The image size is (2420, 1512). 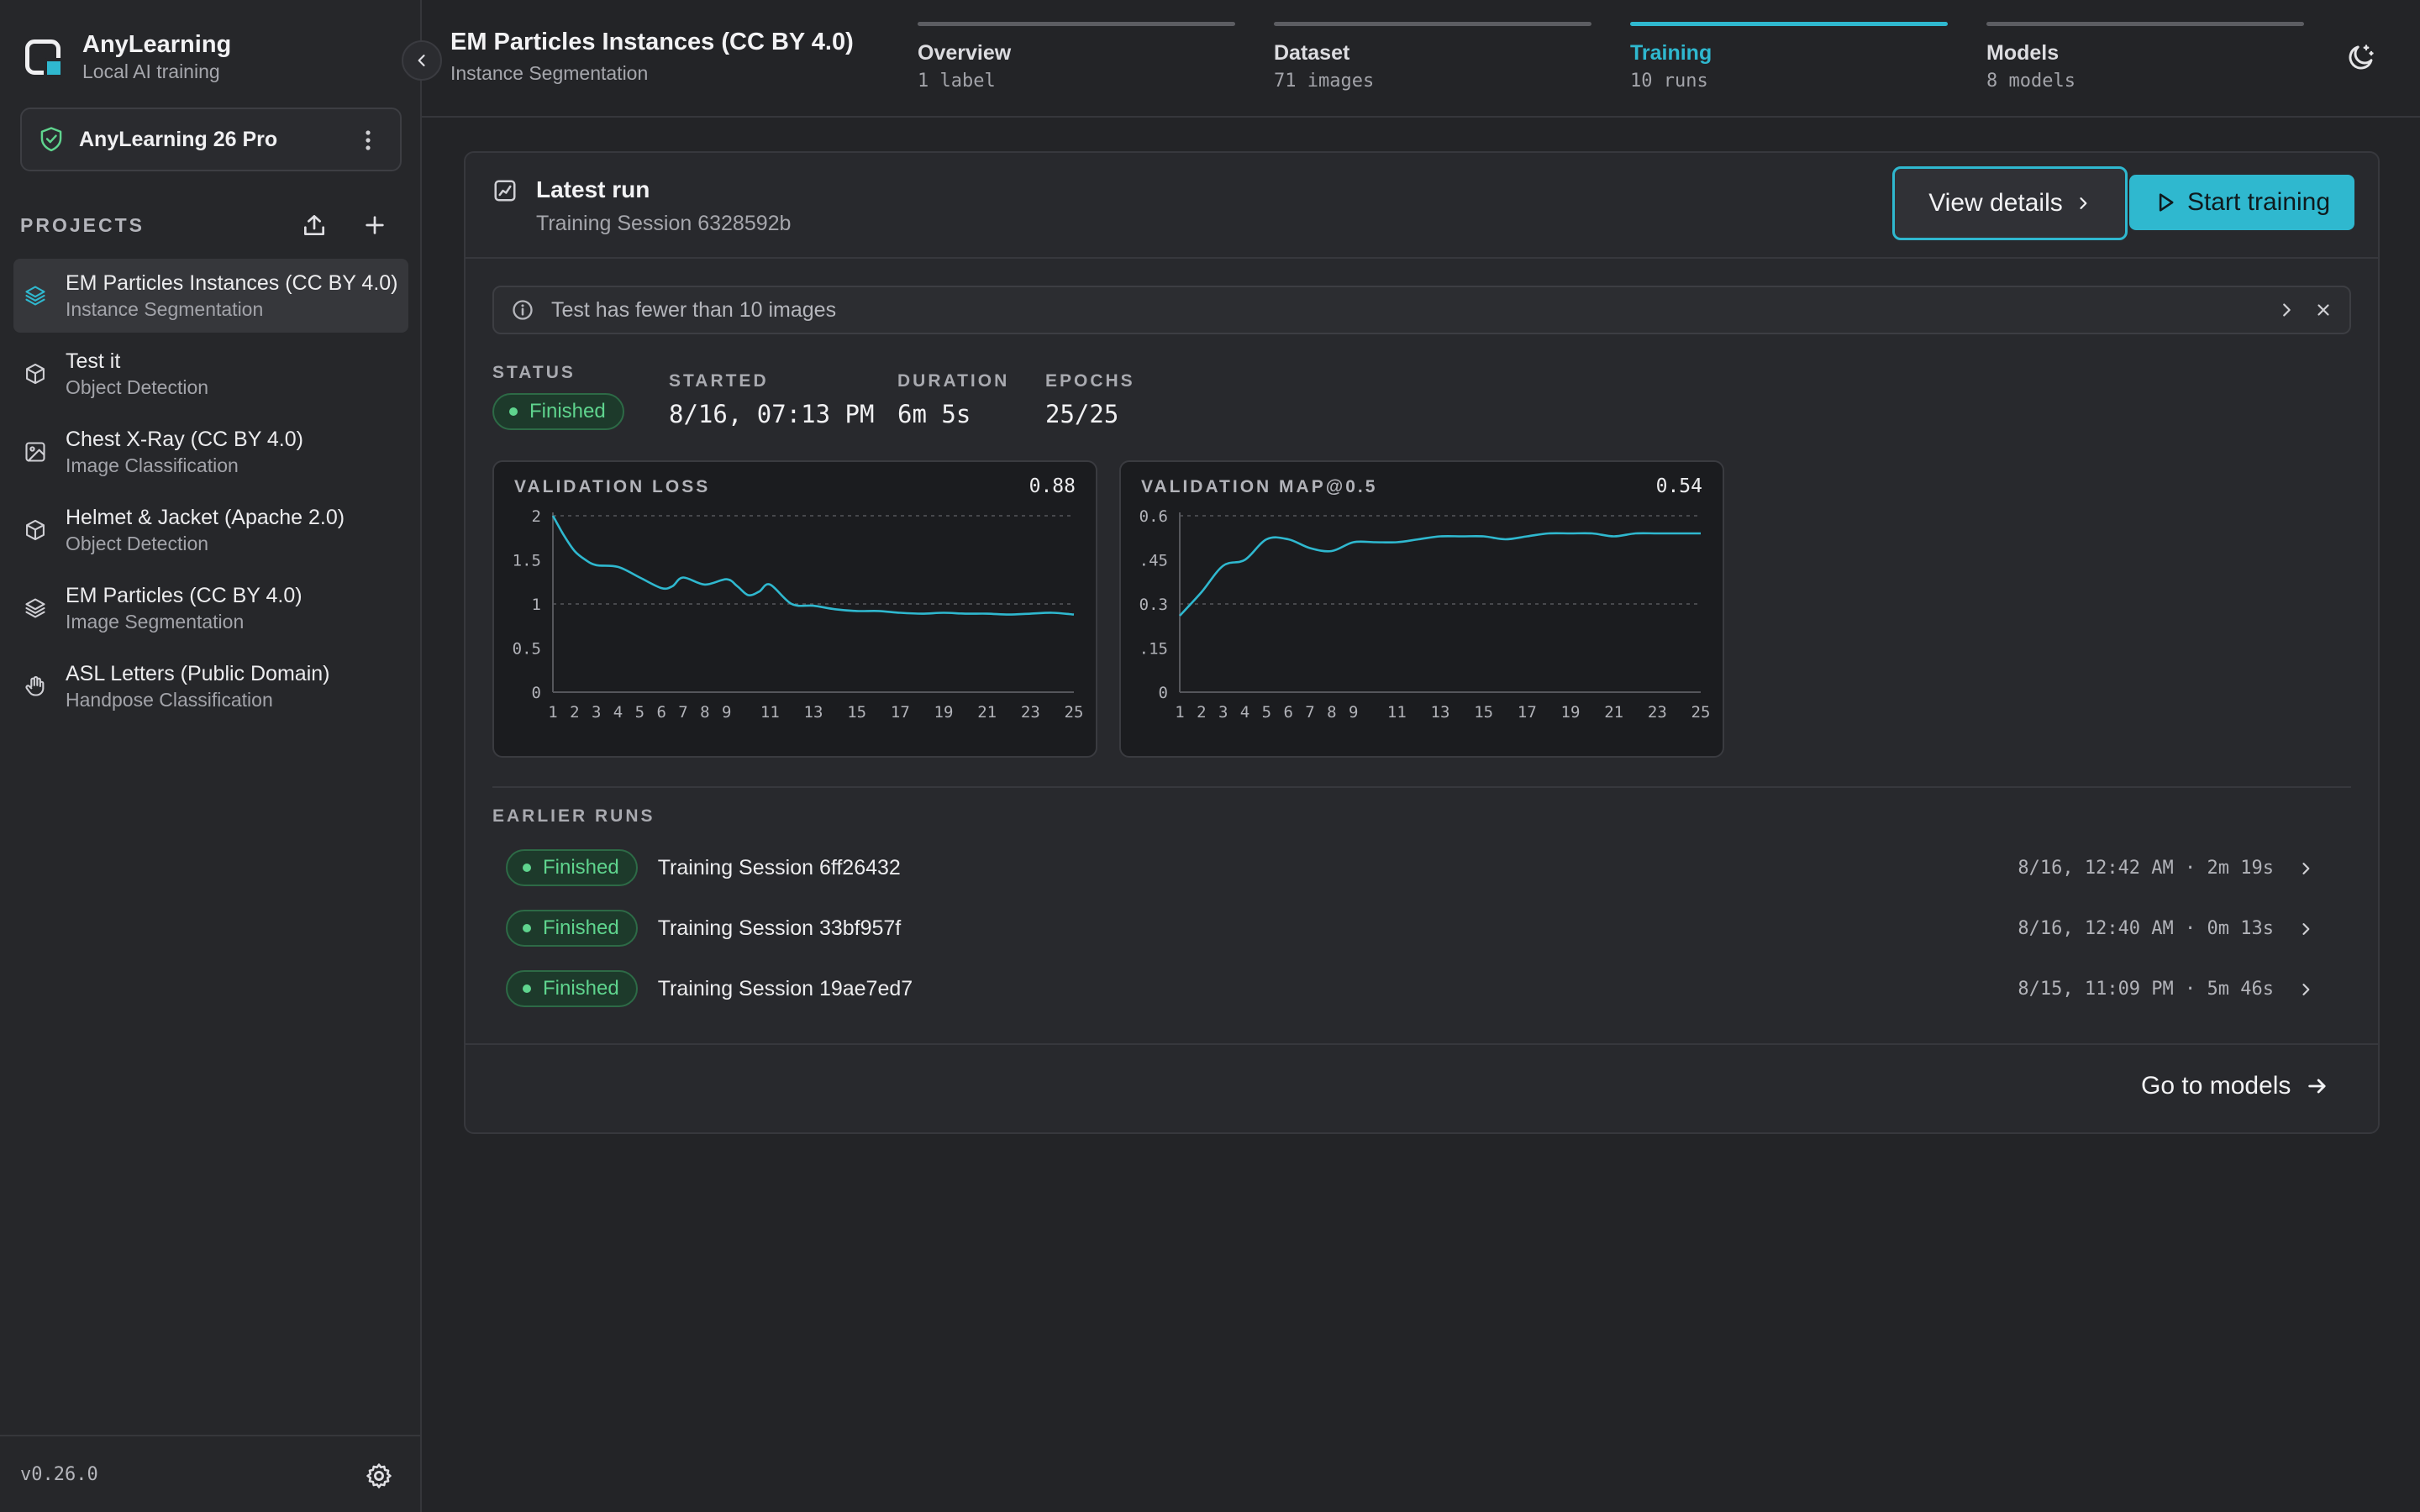 I want to click on arrow-right-icon, so click(x=2317, y=1086).